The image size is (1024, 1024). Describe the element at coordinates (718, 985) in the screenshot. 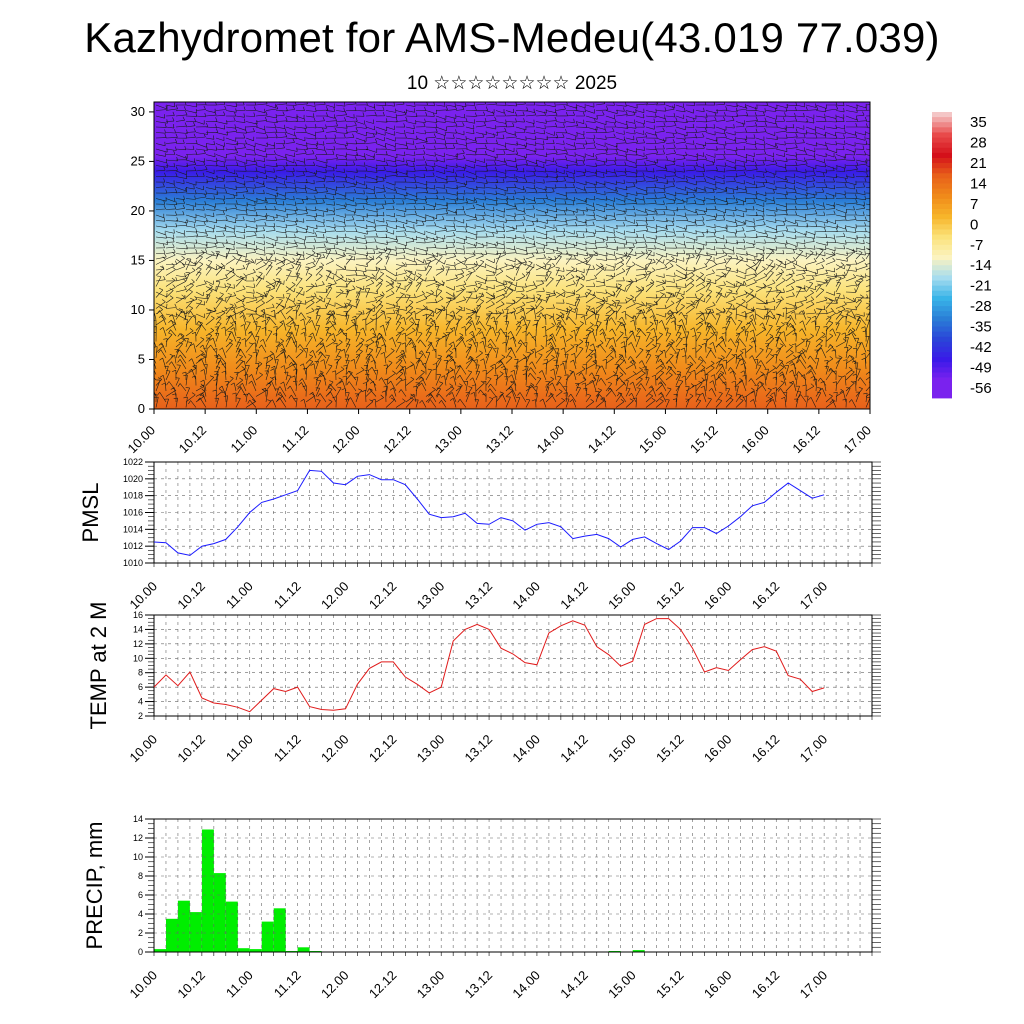

I see `x-tick-label: 16.00` at that location.